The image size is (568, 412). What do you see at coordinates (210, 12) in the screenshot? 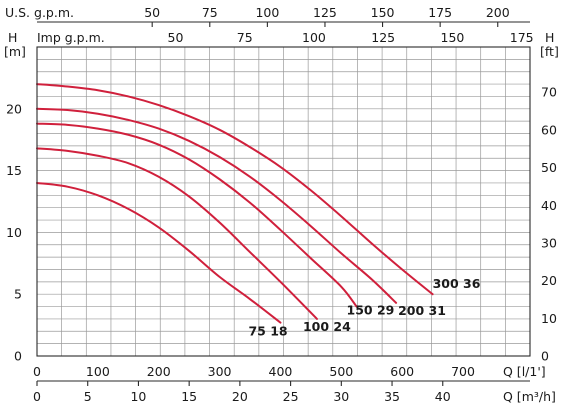
I see `us-gpm-tick-label: 75` at bounding box center [210, 12].